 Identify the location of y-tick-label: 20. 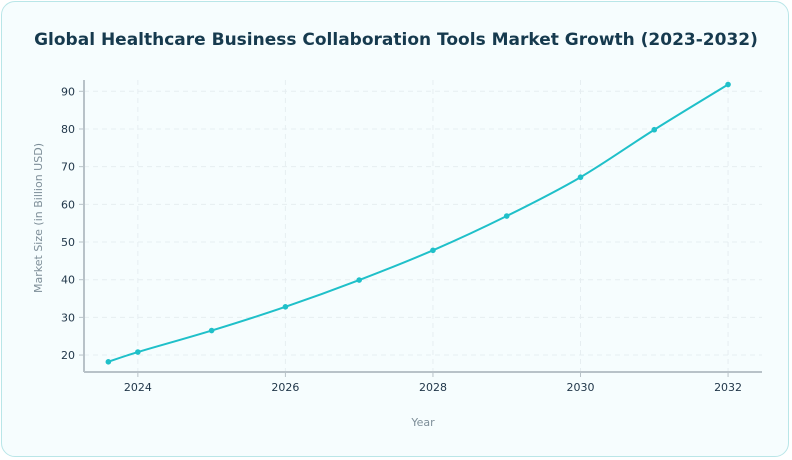
(68, 355).